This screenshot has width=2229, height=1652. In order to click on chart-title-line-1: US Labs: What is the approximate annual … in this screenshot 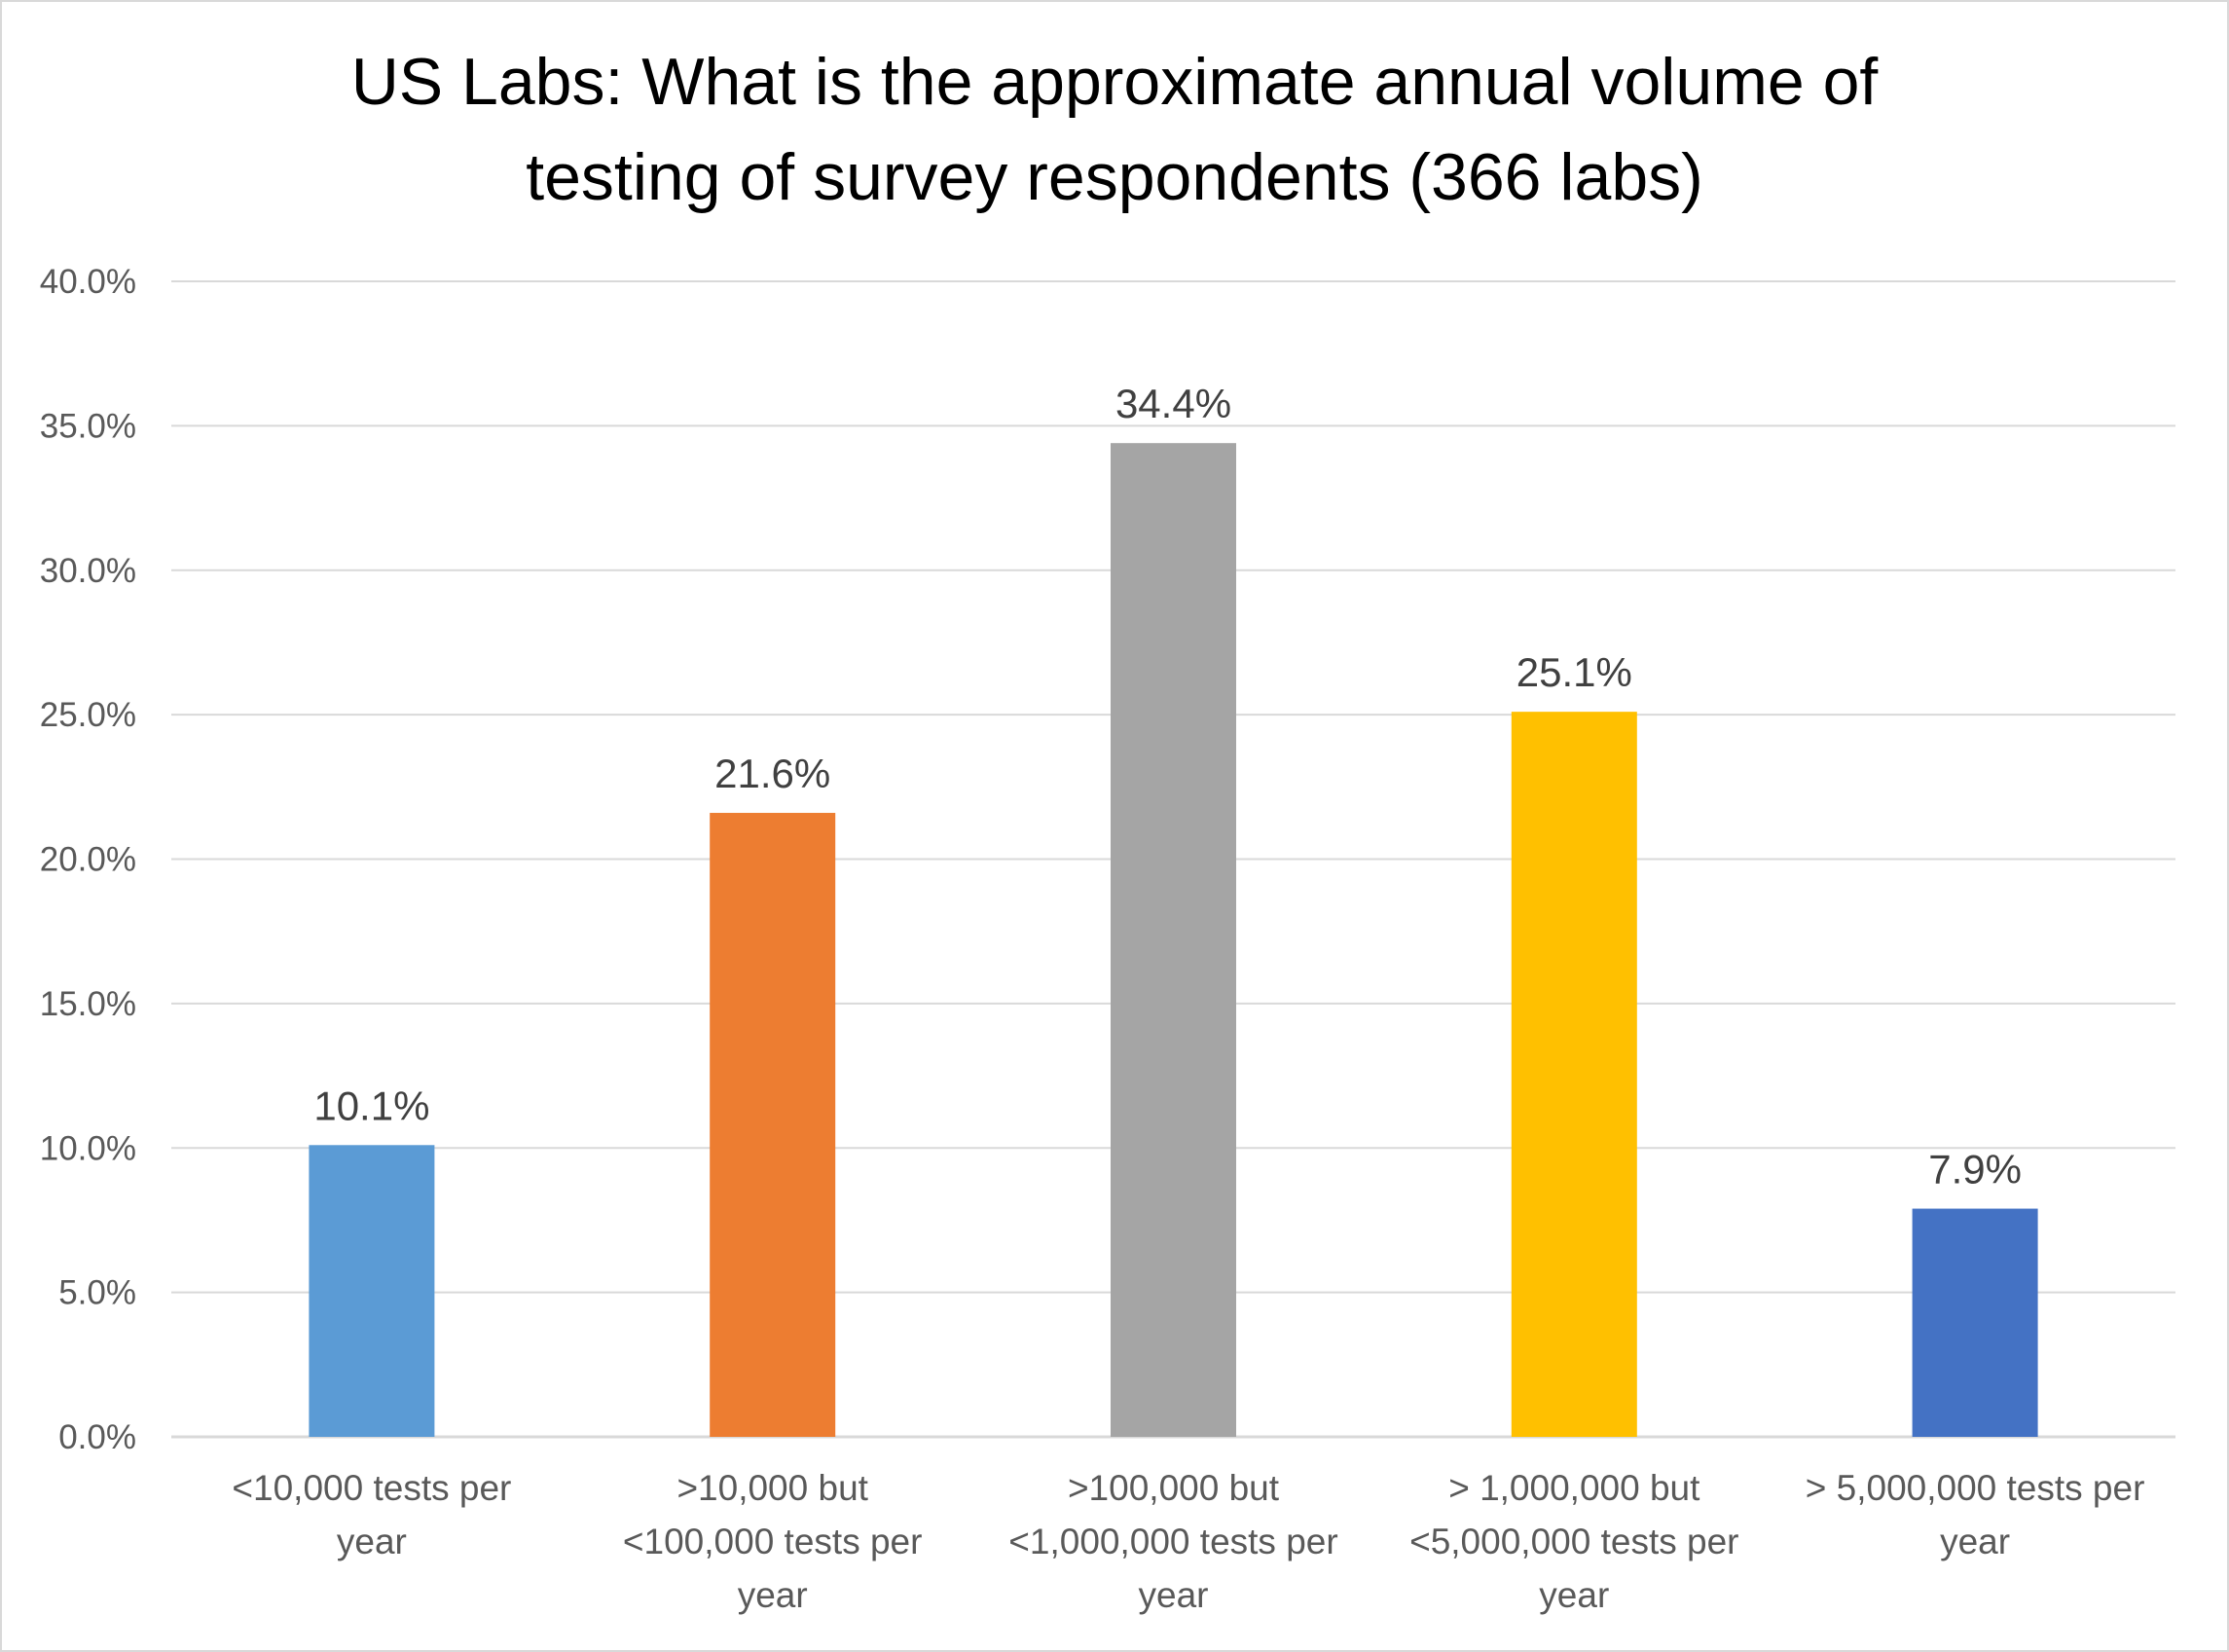, I will do `click(1114, 82)`.